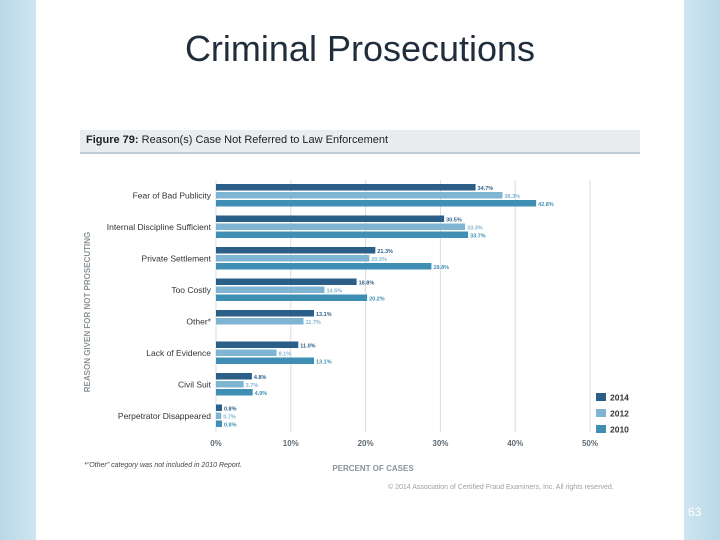  Describe the element at coordinates (285, 355) in the screenshot. I see `data-label: 8.1%` at that location.